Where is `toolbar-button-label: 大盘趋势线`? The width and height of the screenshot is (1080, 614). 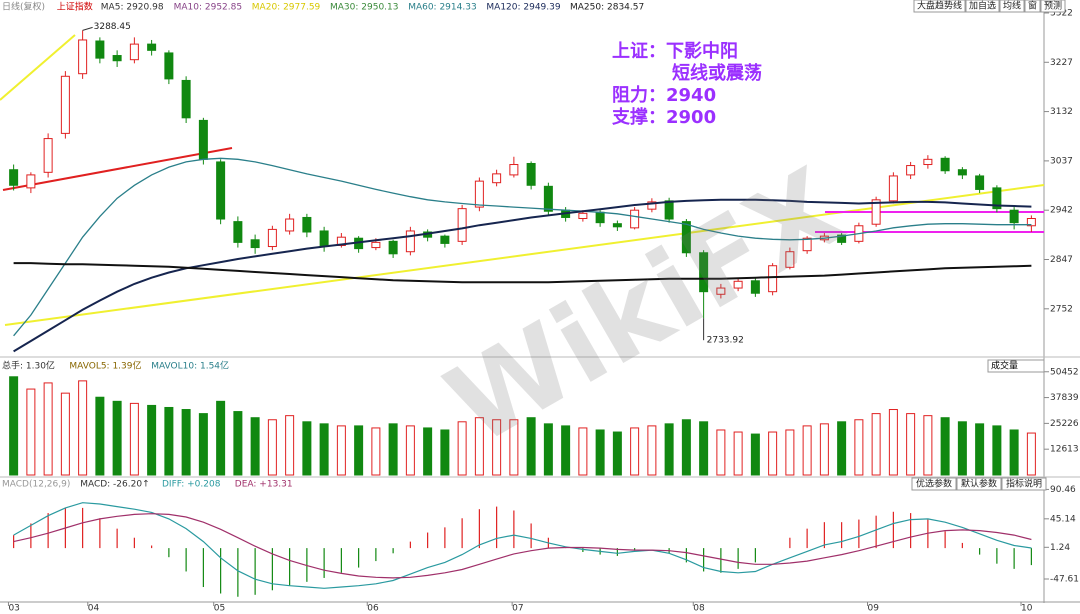 toolbar-button-label: 大盘趋势线 is located at coordinates (939, 6).